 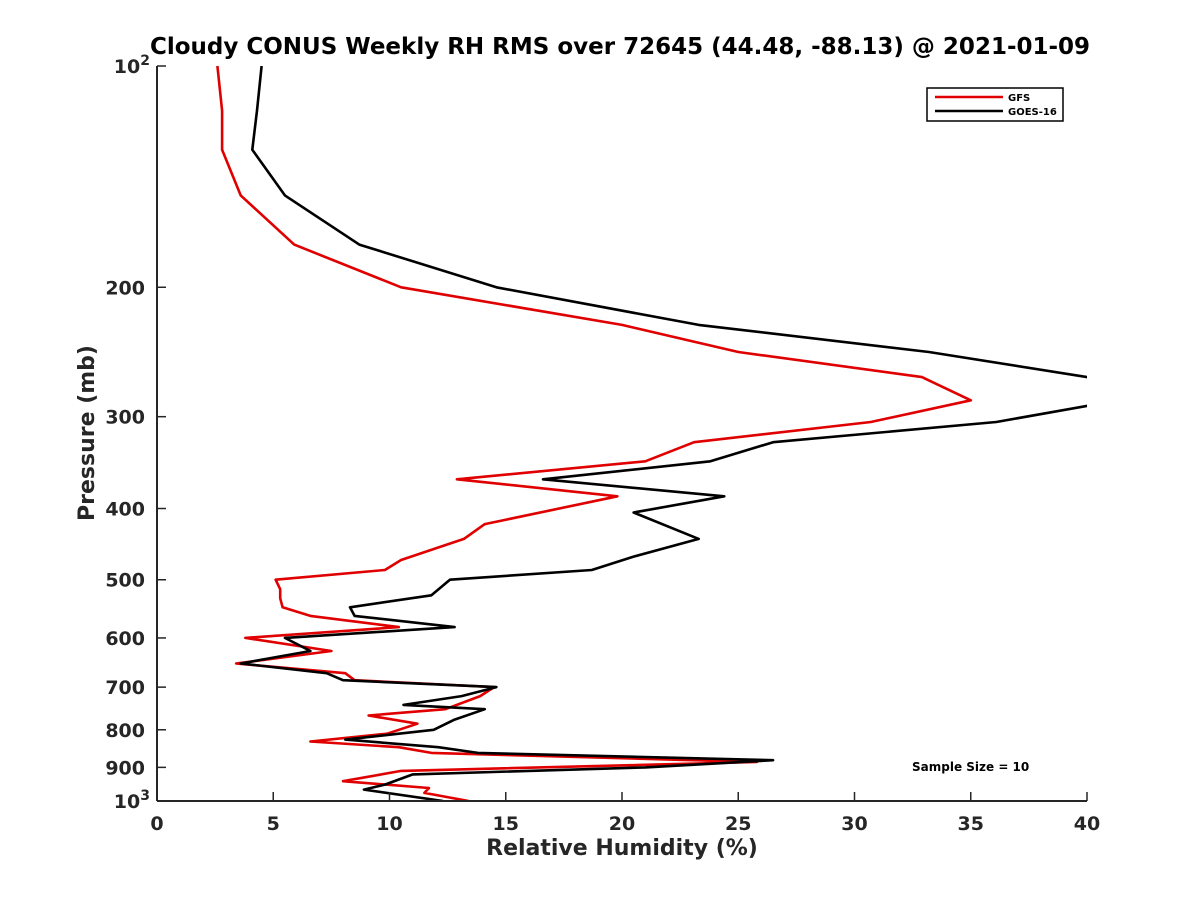 What do you see at coordinates (1087, 824) in the screenshot?
I see `x-tick-label: 40` at bounding box center [1087, 824].